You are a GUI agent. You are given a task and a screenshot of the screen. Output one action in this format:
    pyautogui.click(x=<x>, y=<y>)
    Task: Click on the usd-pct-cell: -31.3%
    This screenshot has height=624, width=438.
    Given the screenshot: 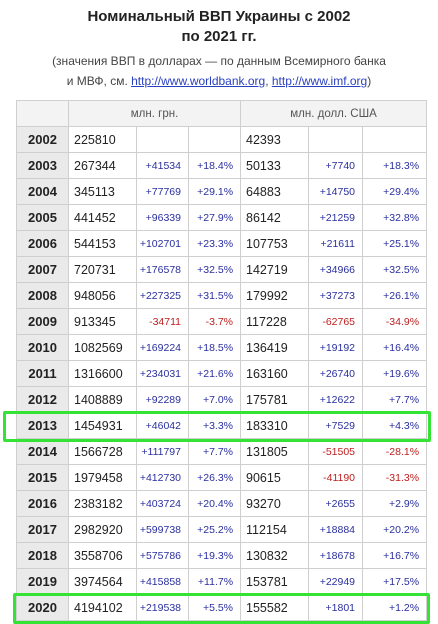 What is the action you would take?
    pyautogui.click(x=395, y=477)
    